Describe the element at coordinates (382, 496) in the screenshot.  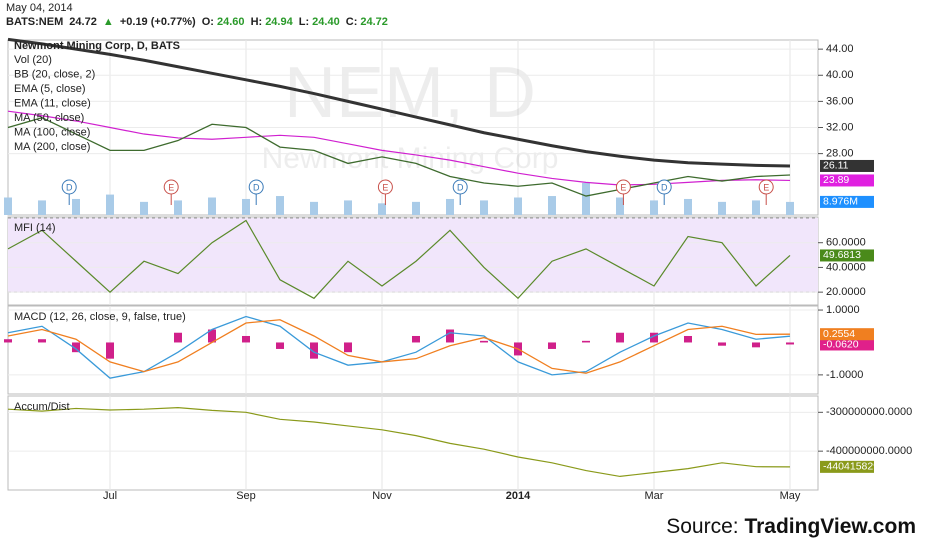
I see `x-tick-label: Nov` at that location.